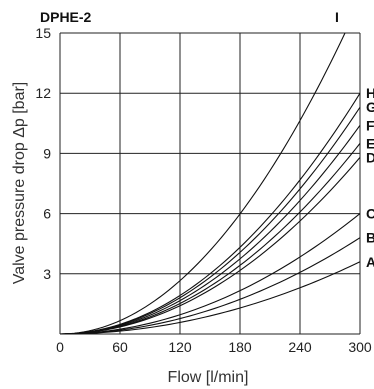  I want to click on x-tick-label: 120, so click(180, 347).